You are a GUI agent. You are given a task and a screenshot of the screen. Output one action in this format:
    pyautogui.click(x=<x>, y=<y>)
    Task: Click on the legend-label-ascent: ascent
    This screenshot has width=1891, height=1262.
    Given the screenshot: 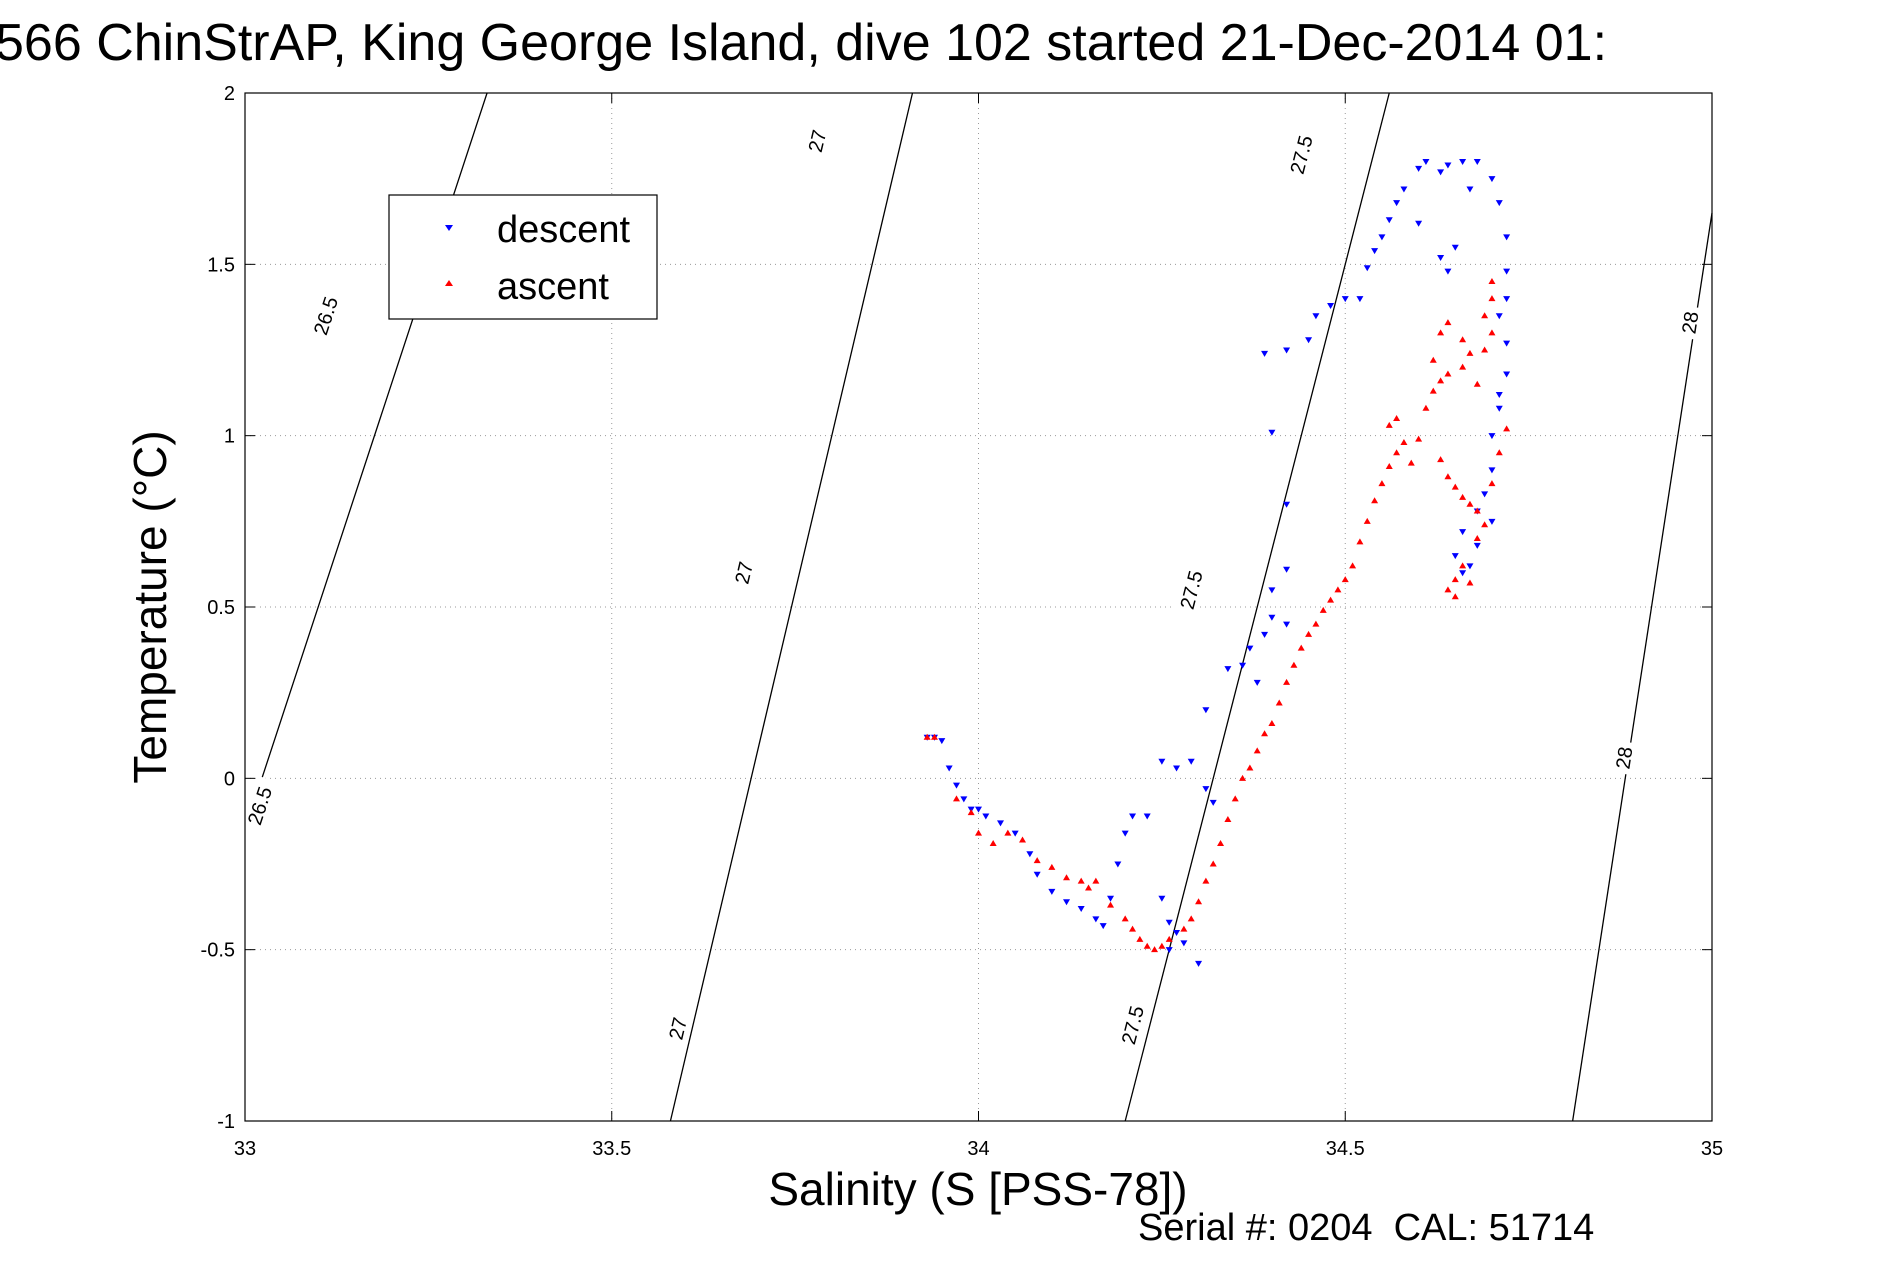 What is the action you would take?
    pyautogui.click(x=553, y=287)
    